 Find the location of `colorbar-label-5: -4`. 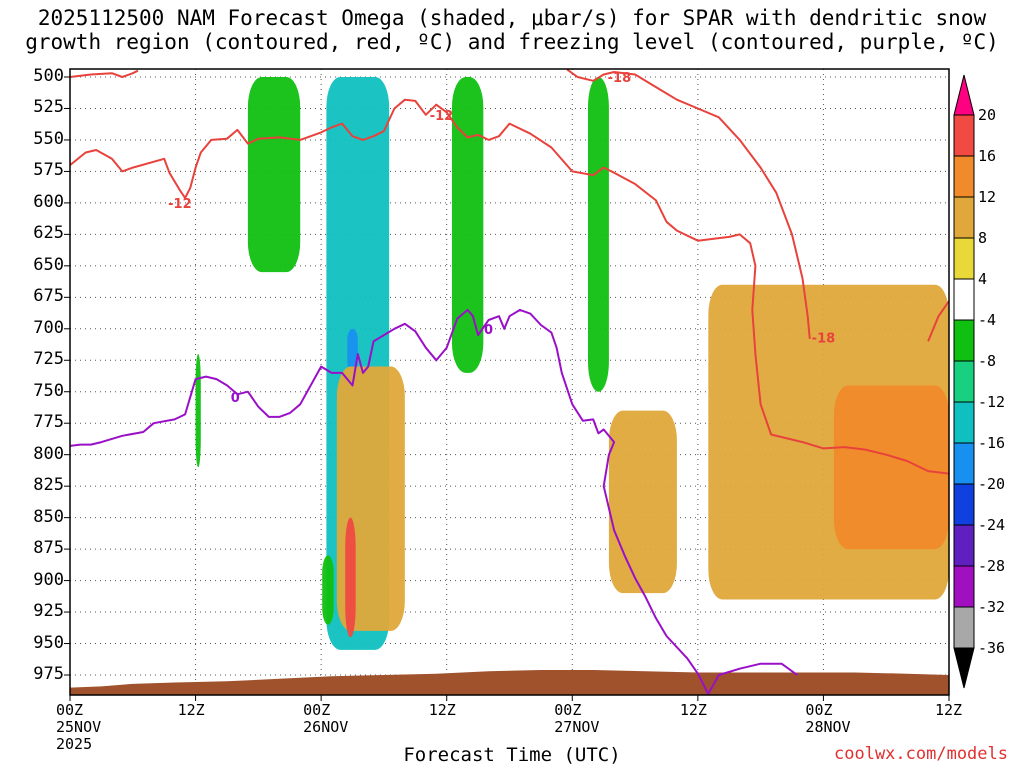

colorbar-label-5: -4 is located at coordinates (987, 320).